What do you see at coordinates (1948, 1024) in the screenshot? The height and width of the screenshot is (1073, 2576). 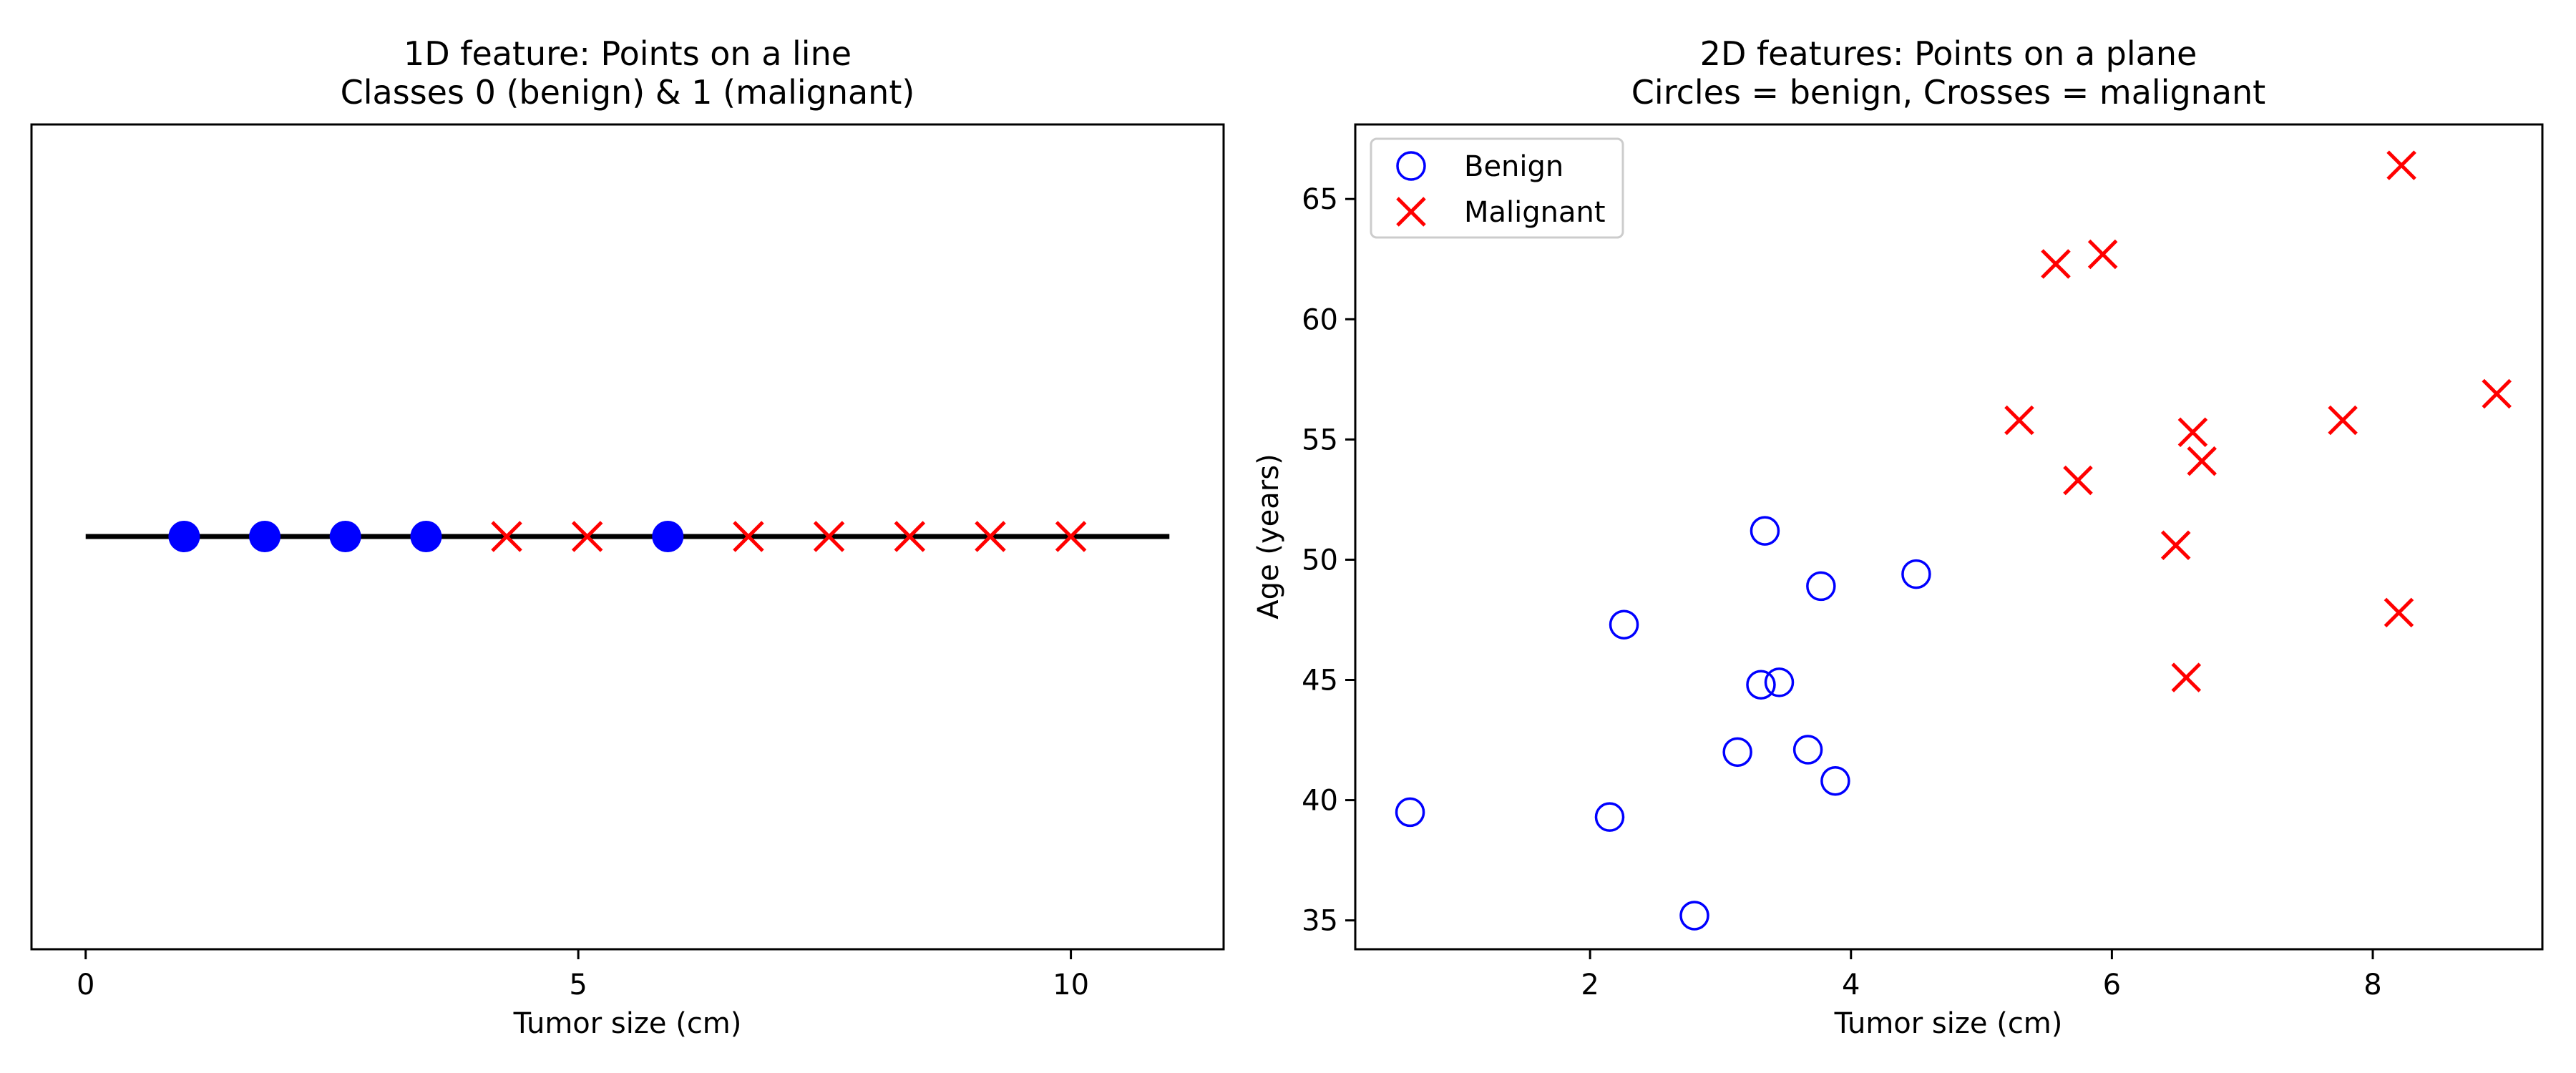 I see `chart-2d-x-axis-label: Tumor size (cm)` at bounding box center [1948, 1024].